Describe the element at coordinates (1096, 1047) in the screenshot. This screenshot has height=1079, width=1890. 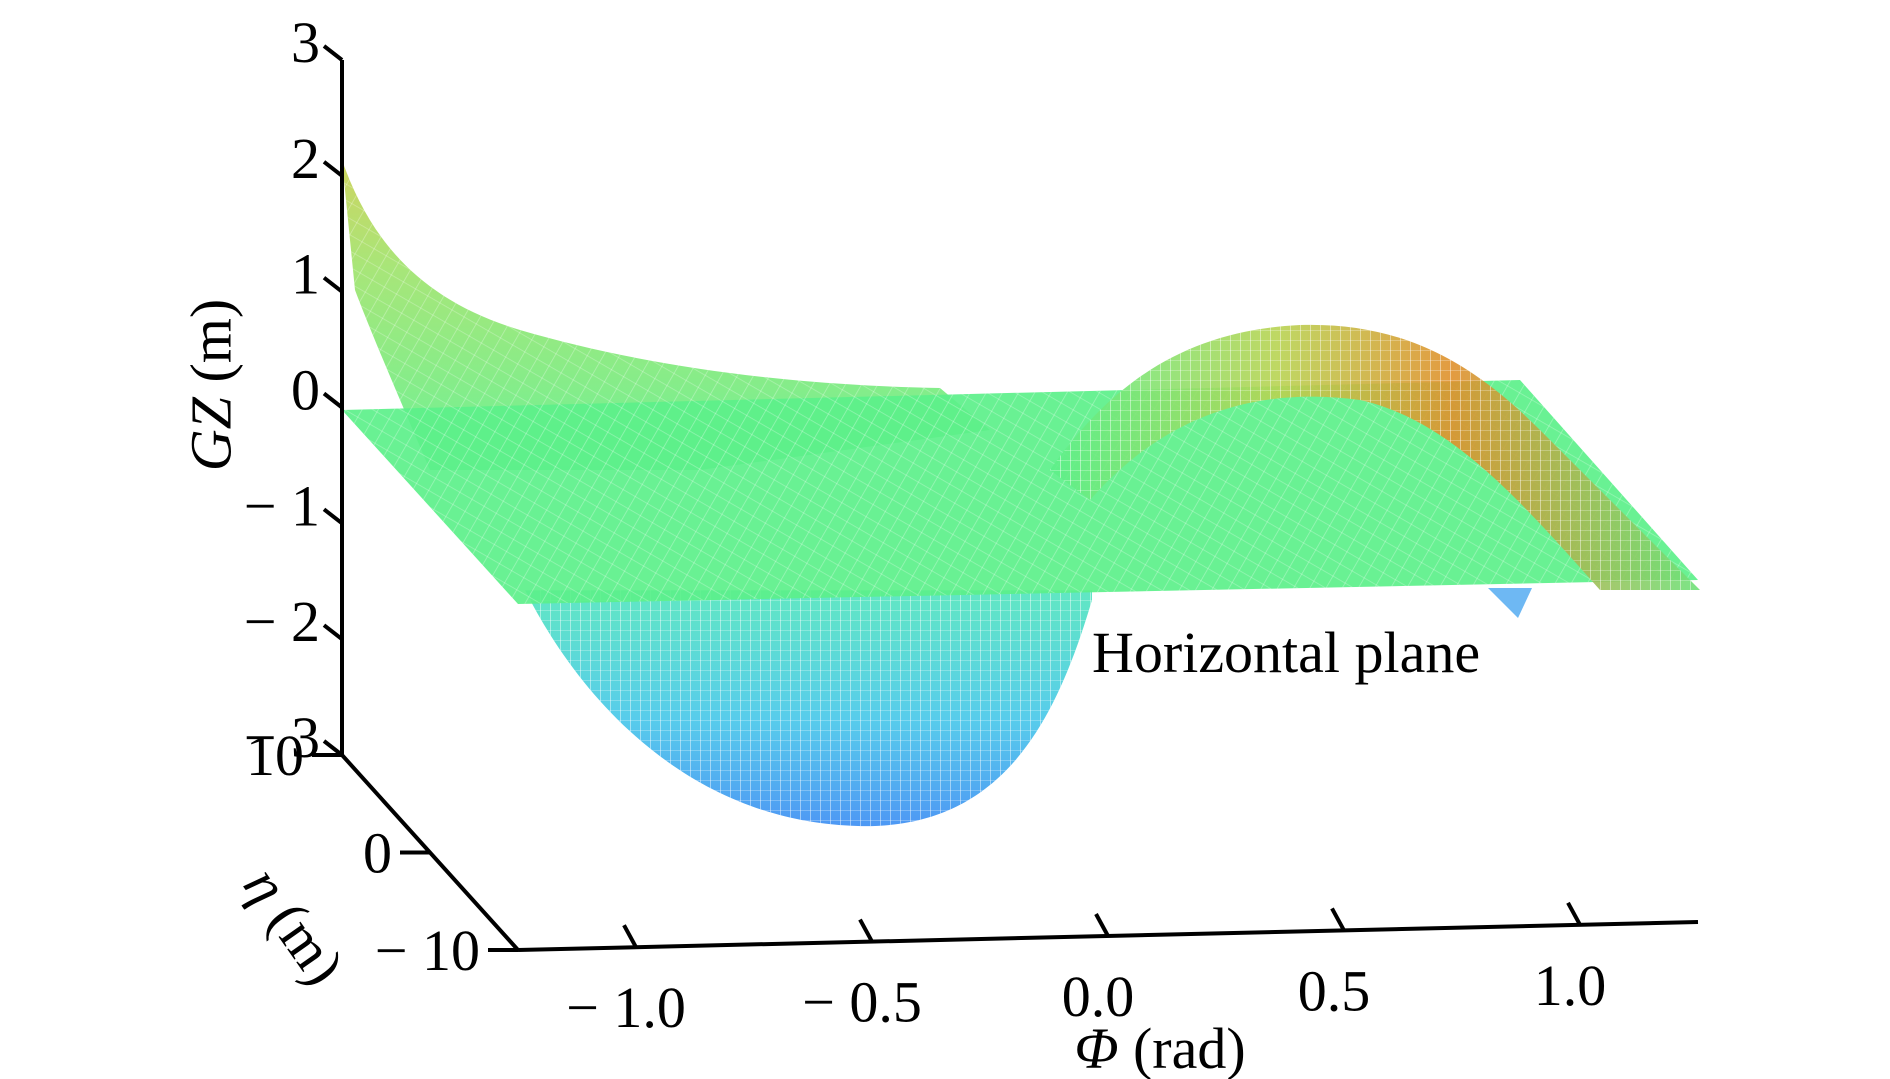
I see `x-axis-title-symbol: Φ` at that location.